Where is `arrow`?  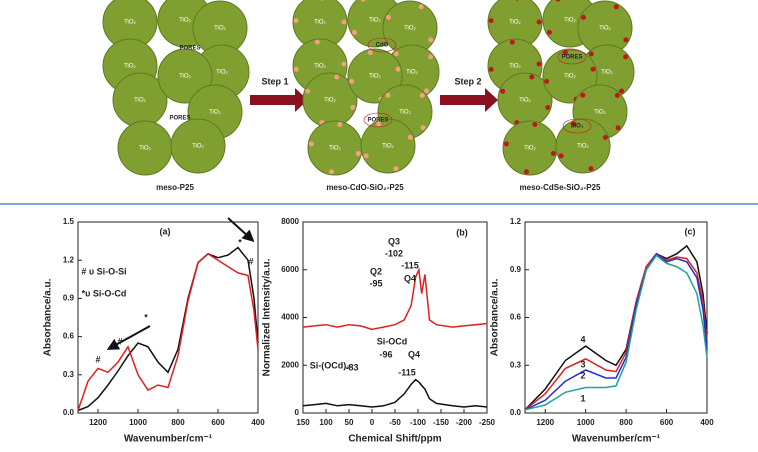 arrow is located at coordinates (241, 230).